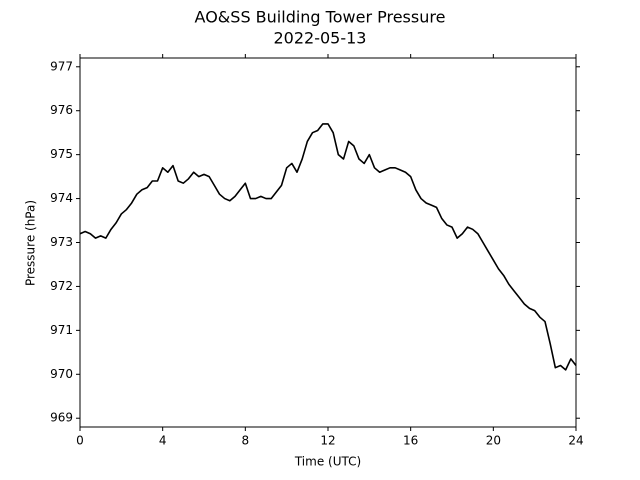 This screenshot has height=480, width=640. I want to click on x-tick-label: 8, so click(246, 441).